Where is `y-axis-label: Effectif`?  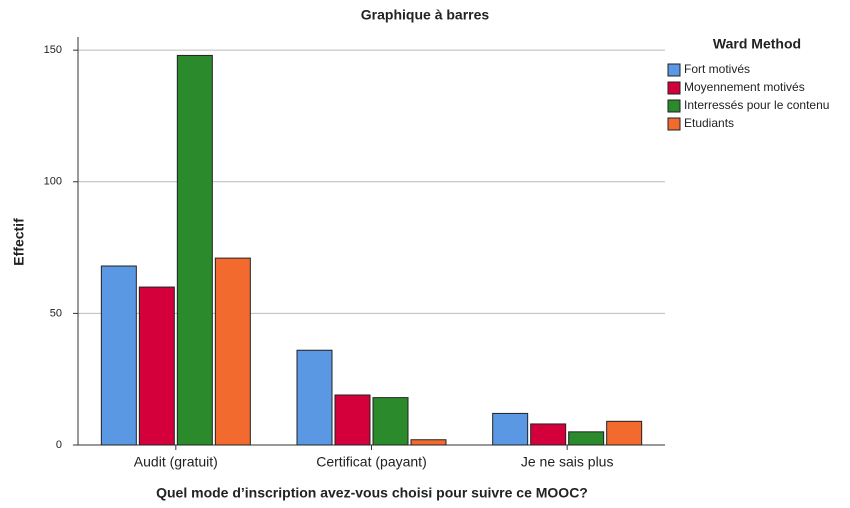 y-axis-label: Effectif is located at coordinates (19, 242).